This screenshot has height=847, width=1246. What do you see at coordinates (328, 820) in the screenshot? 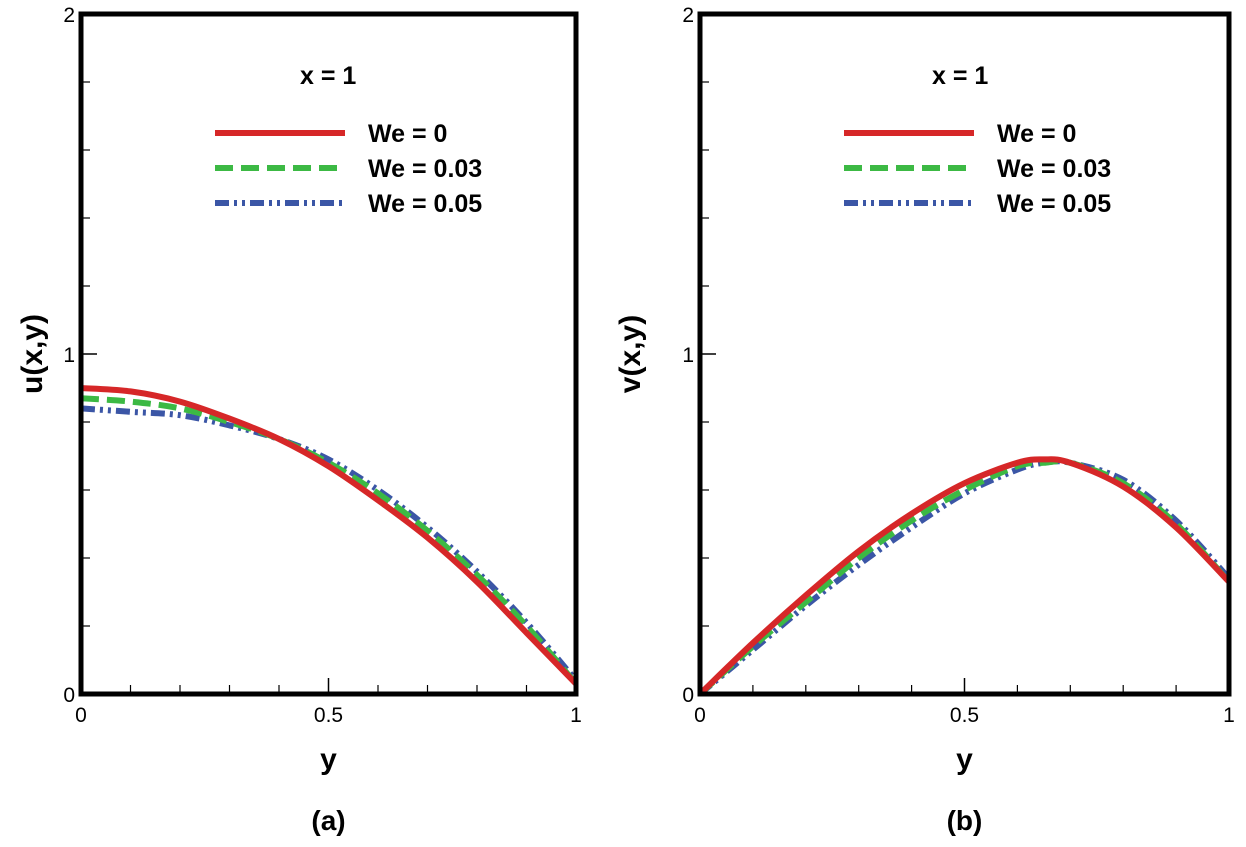
I see `panel-label: (a)` at bounding box center [328, 820].